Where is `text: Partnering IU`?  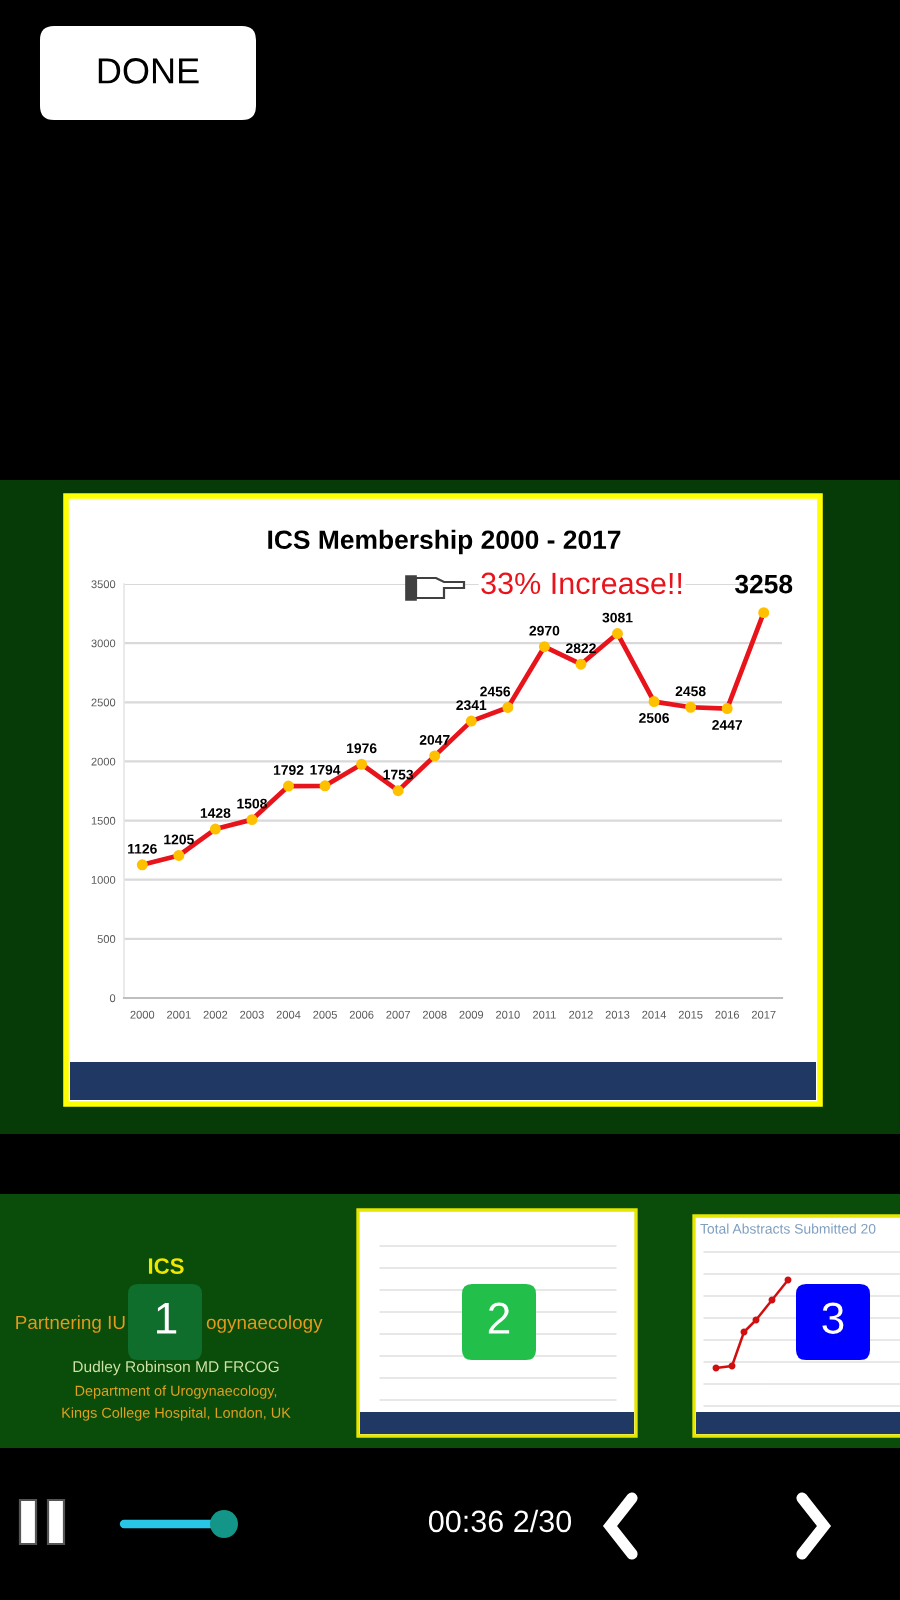 text: Partnering IU is located at coordinates (70, 1324).